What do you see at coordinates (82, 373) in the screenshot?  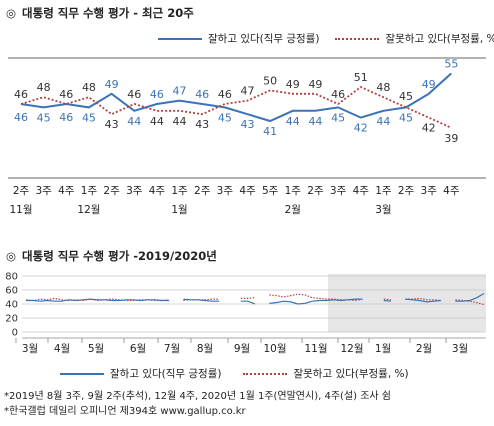 I see `legend2-solid-swatch` at bounding box center [82, 373].